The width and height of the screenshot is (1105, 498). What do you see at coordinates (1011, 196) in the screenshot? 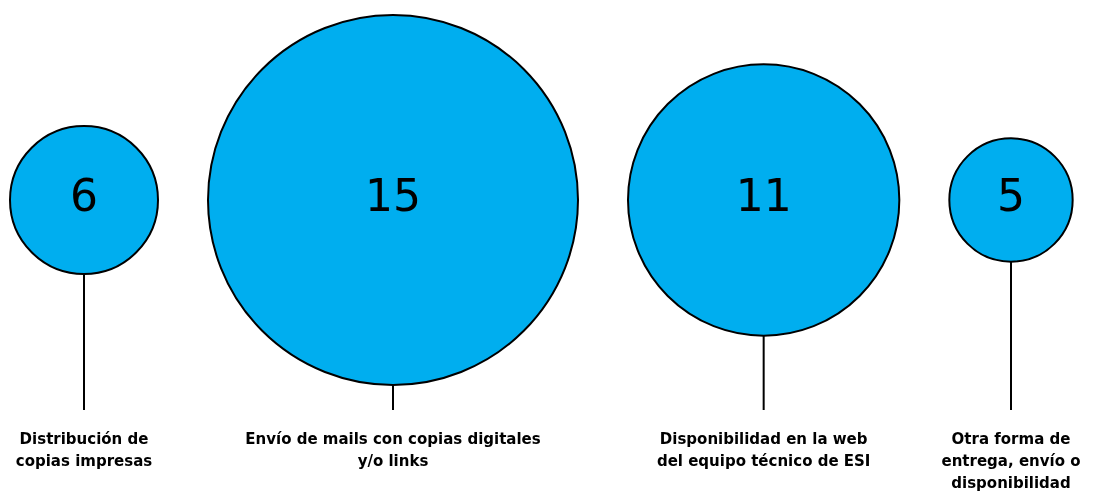
I see `data-label: 5` at bounding box center [1011, 196].